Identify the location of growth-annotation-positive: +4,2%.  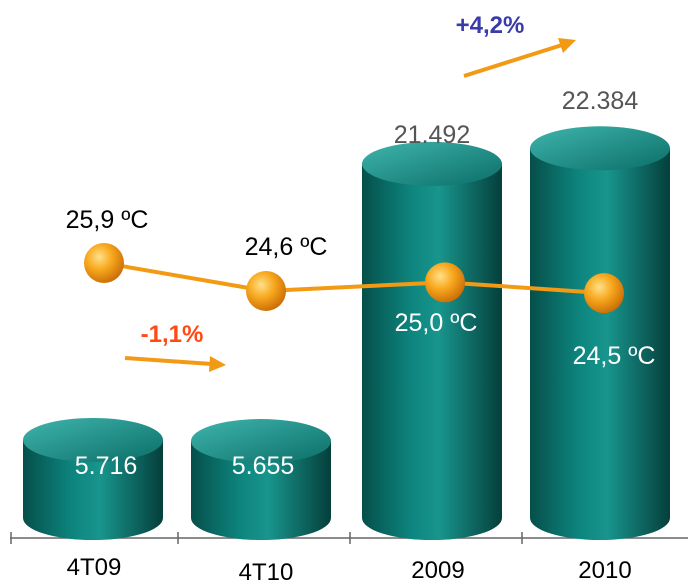
(490, 25).